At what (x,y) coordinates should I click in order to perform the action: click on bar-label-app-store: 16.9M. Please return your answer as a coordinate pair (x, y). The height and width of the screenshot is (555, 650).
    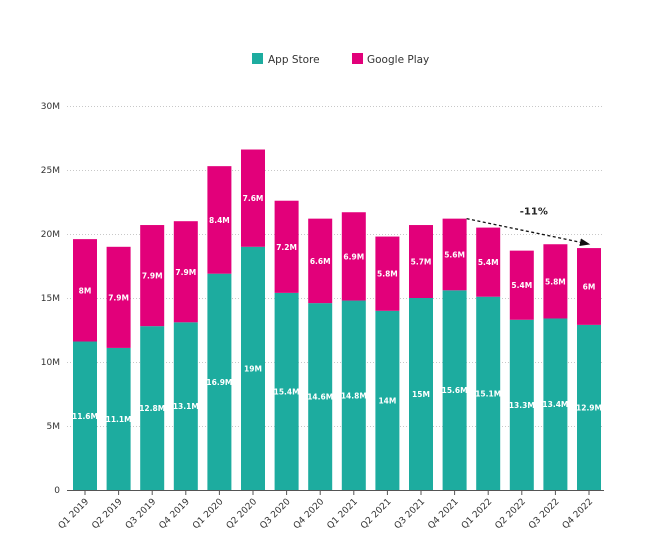
    Looking at the image, I should click on (219, 382).